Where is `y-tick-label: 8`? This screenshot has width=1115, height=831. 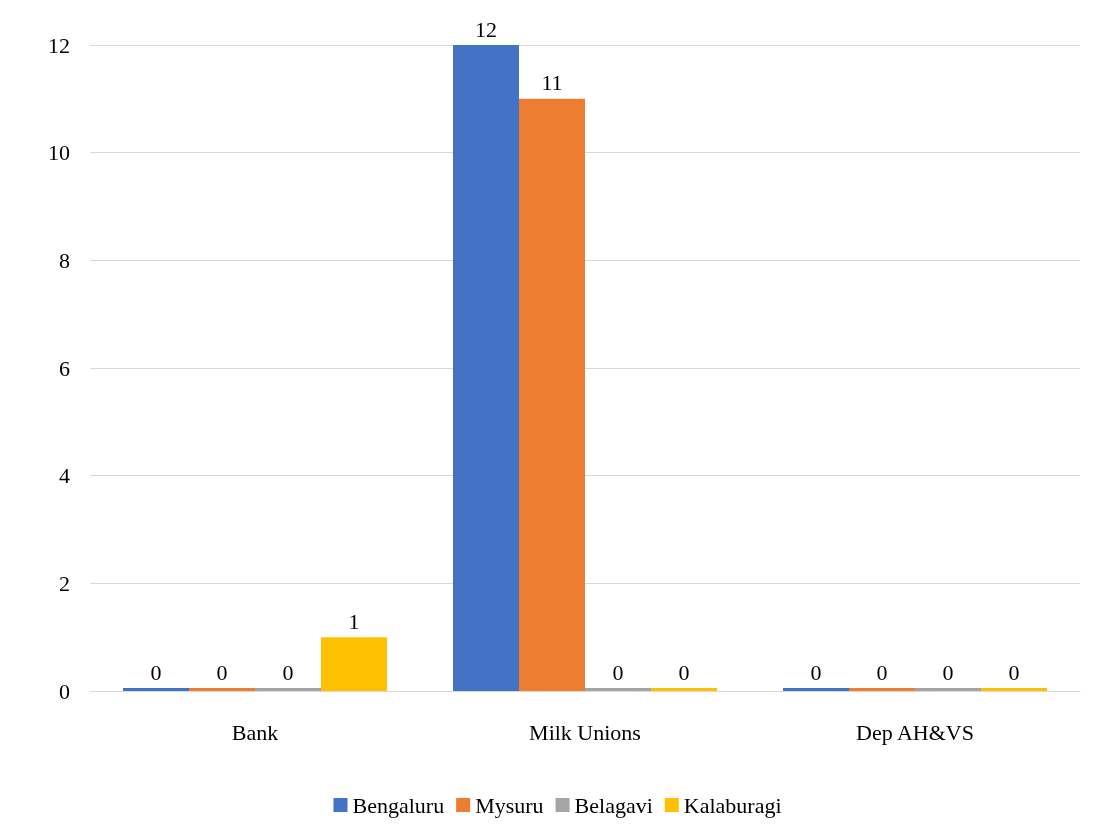
y-tick-label: 8 is located at coordinates (64, 260).